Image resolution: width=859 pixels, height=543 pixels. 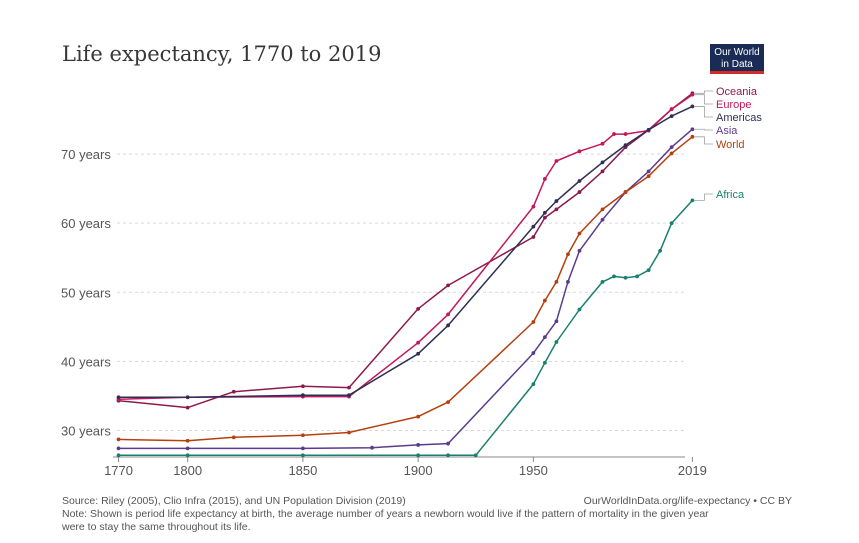 I want to click on legend-asia: Asia, so click(x=727, y=131).